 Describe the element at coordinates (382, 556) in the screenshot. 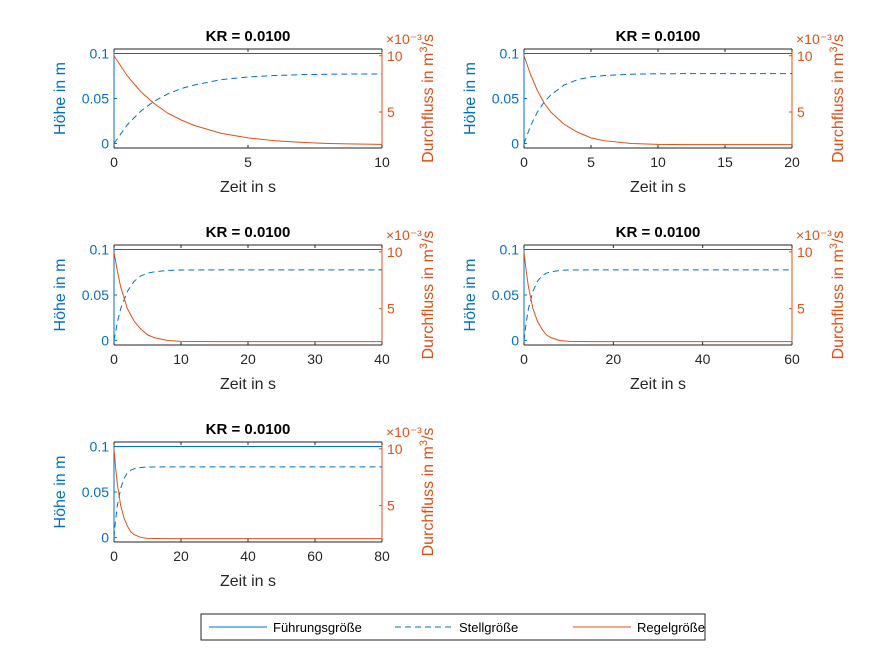

I see `x-tick-label: 80` at that location.